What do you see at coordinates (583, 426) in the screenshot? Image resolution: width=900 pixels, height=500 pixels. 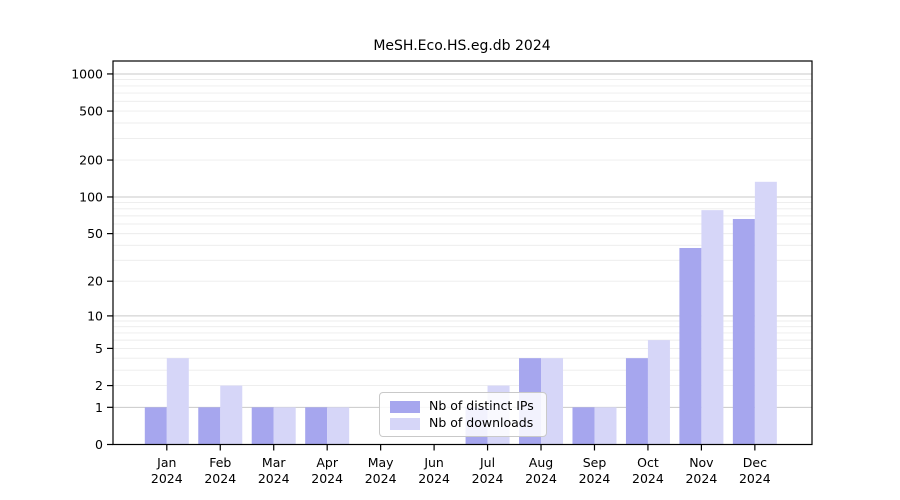 I see `bar-distinct-ips-sep` at bounding box center [583, 426].